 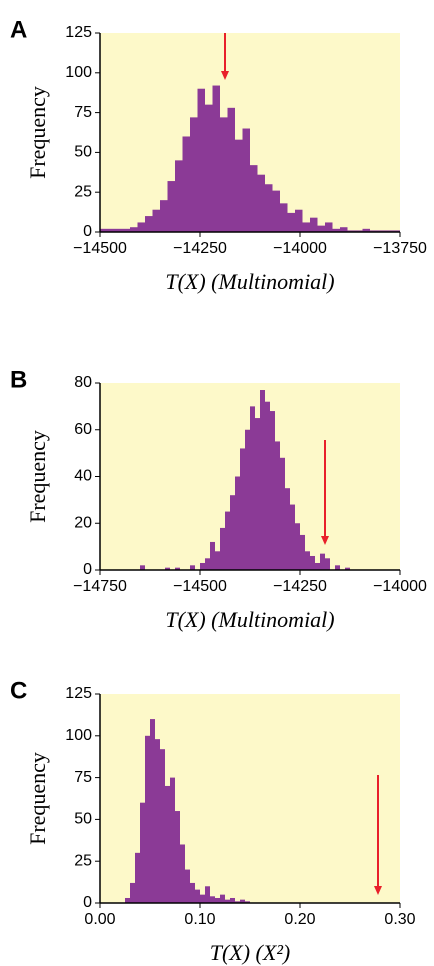 I want to click on x-tick-label: −14750, so click(x=100, y=586).